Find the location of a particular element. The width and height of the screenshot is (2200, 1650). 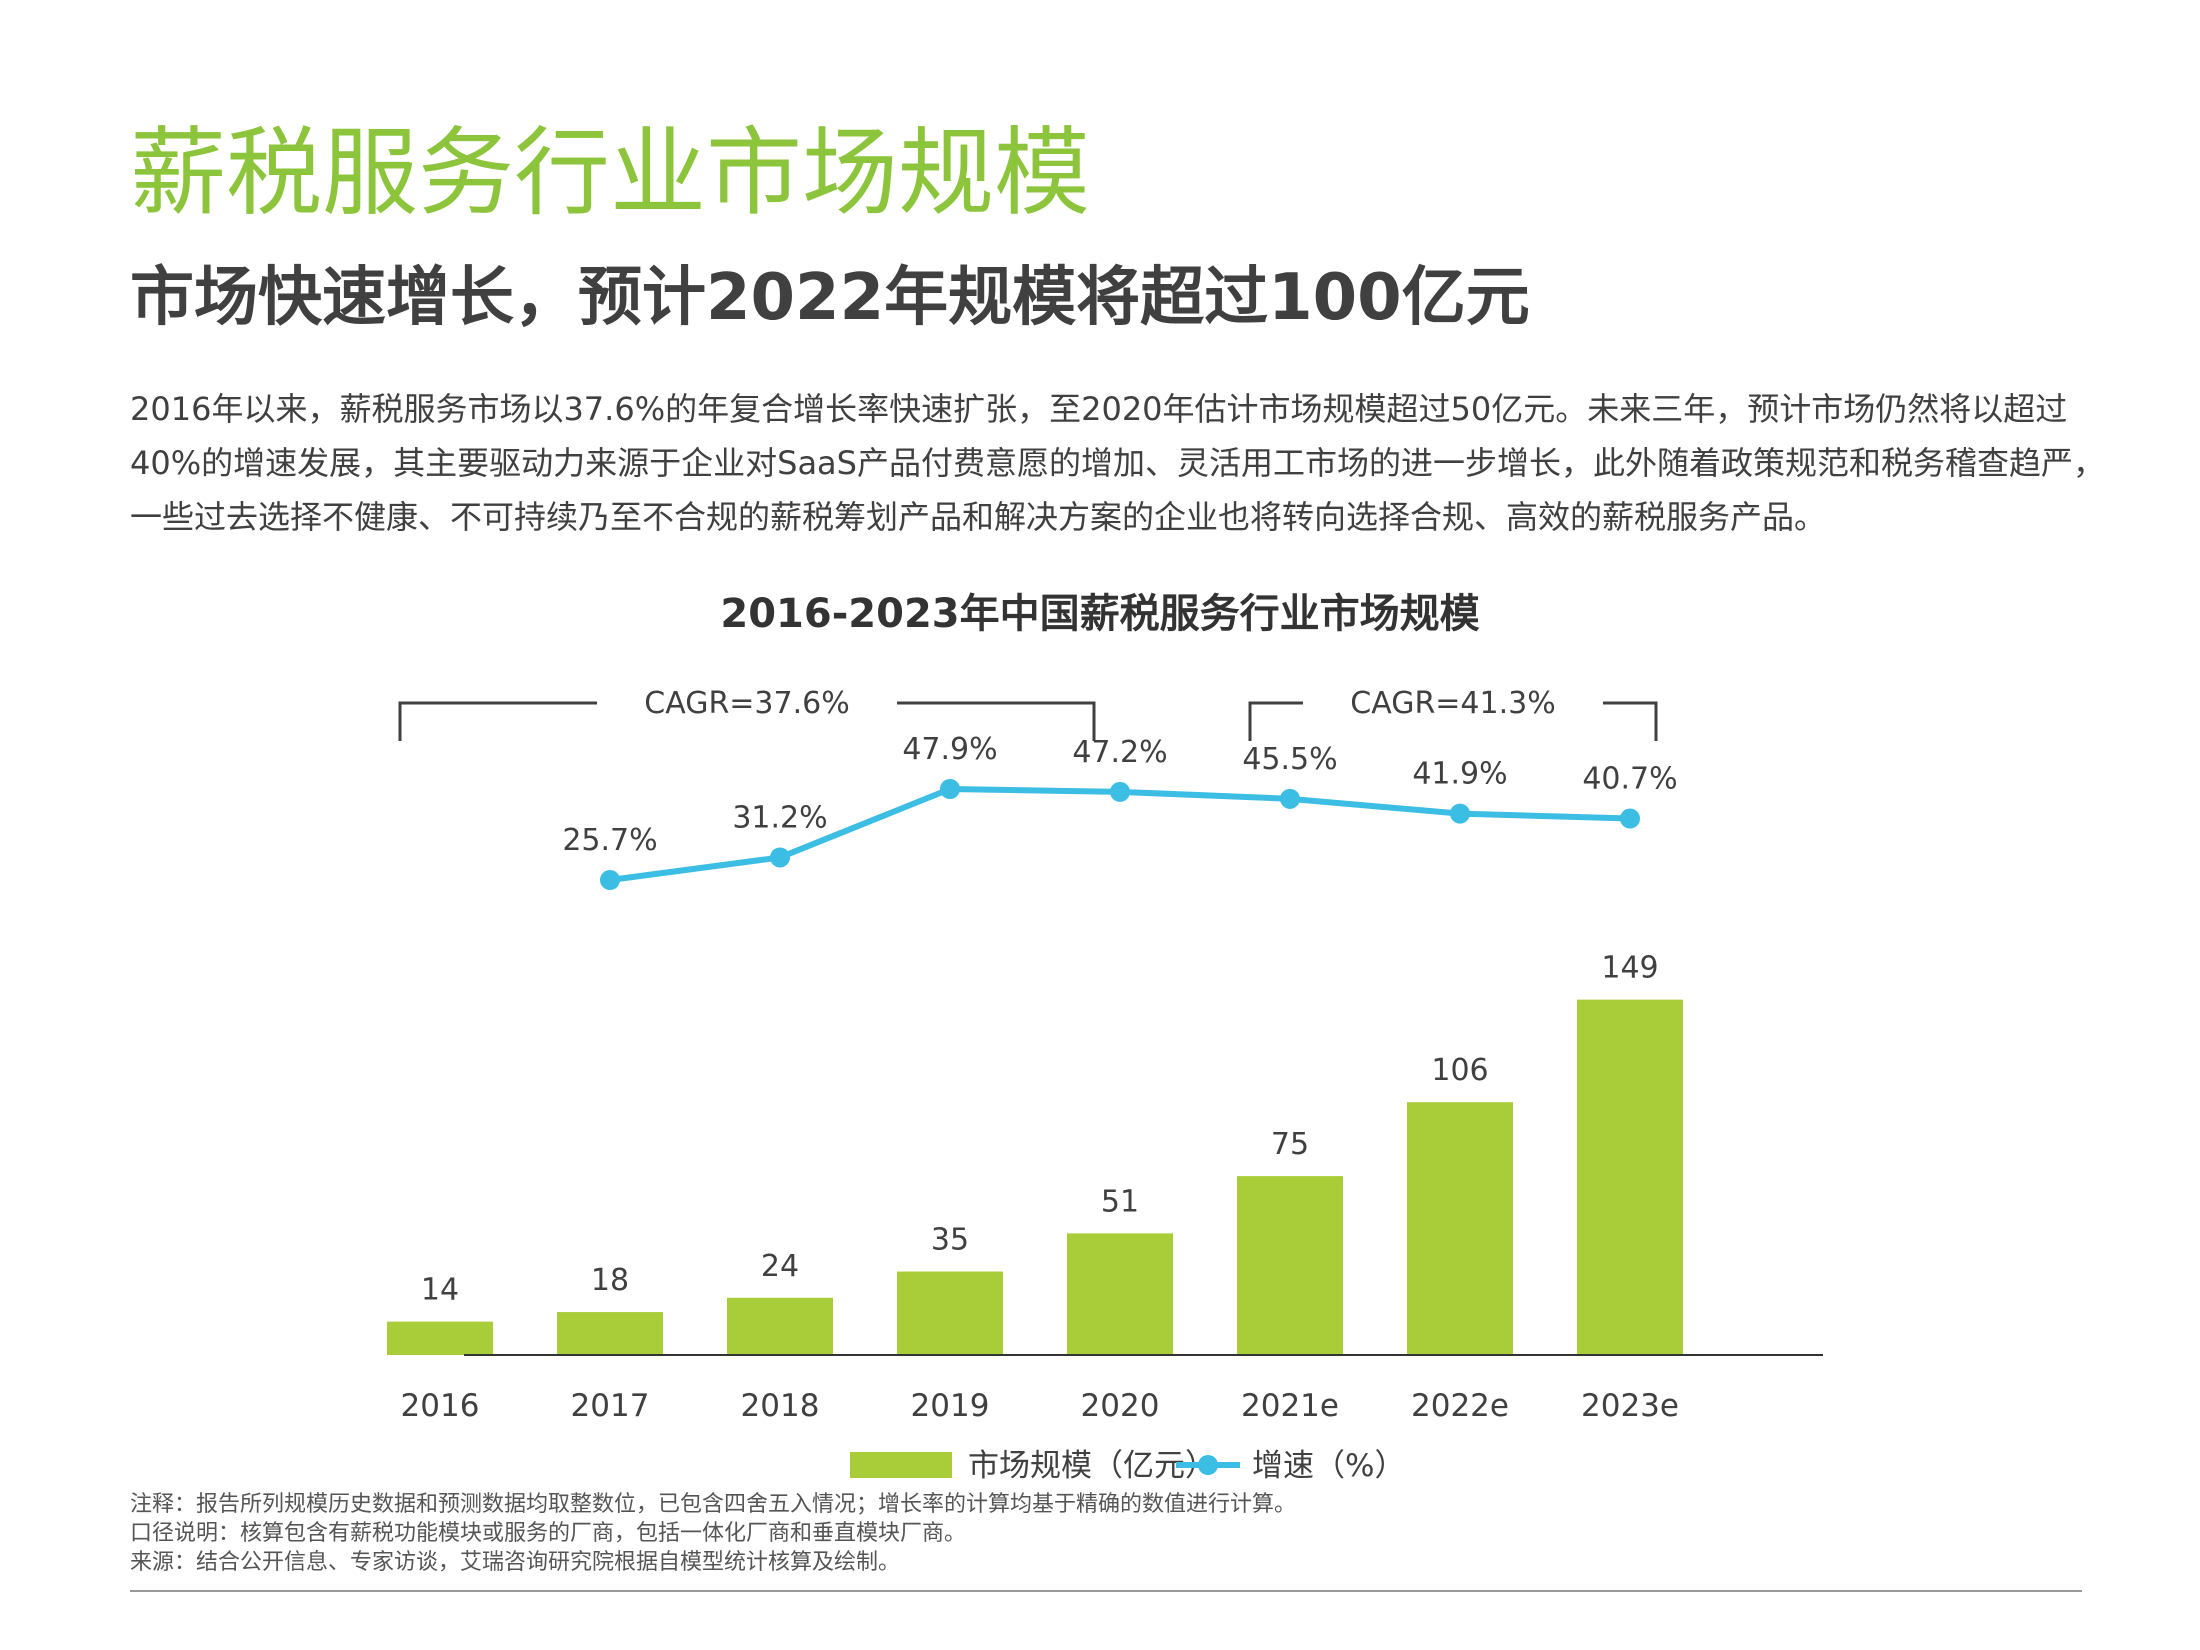

growth-point-2019 is located at coordinates (950, 789).